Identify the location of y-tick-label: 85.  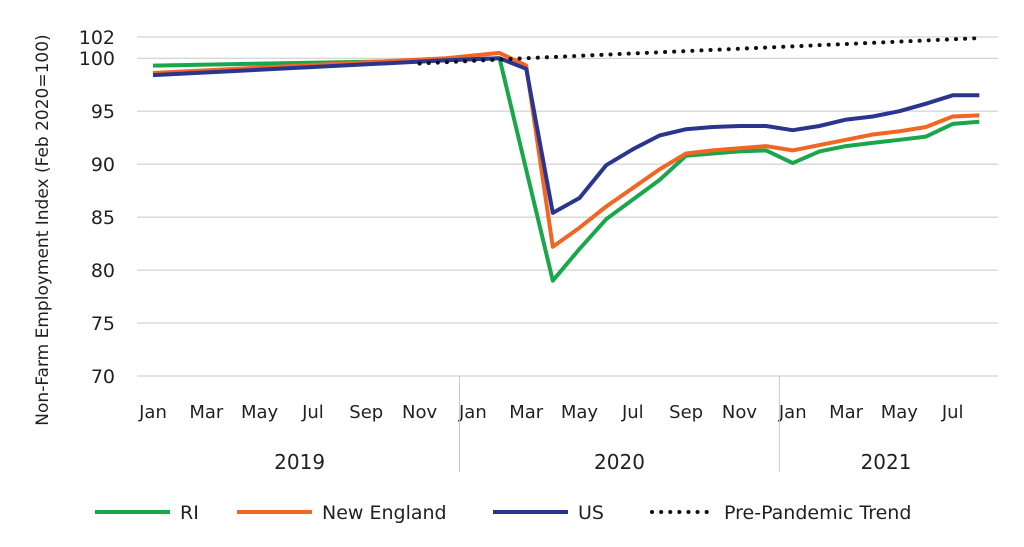
(103, 218).